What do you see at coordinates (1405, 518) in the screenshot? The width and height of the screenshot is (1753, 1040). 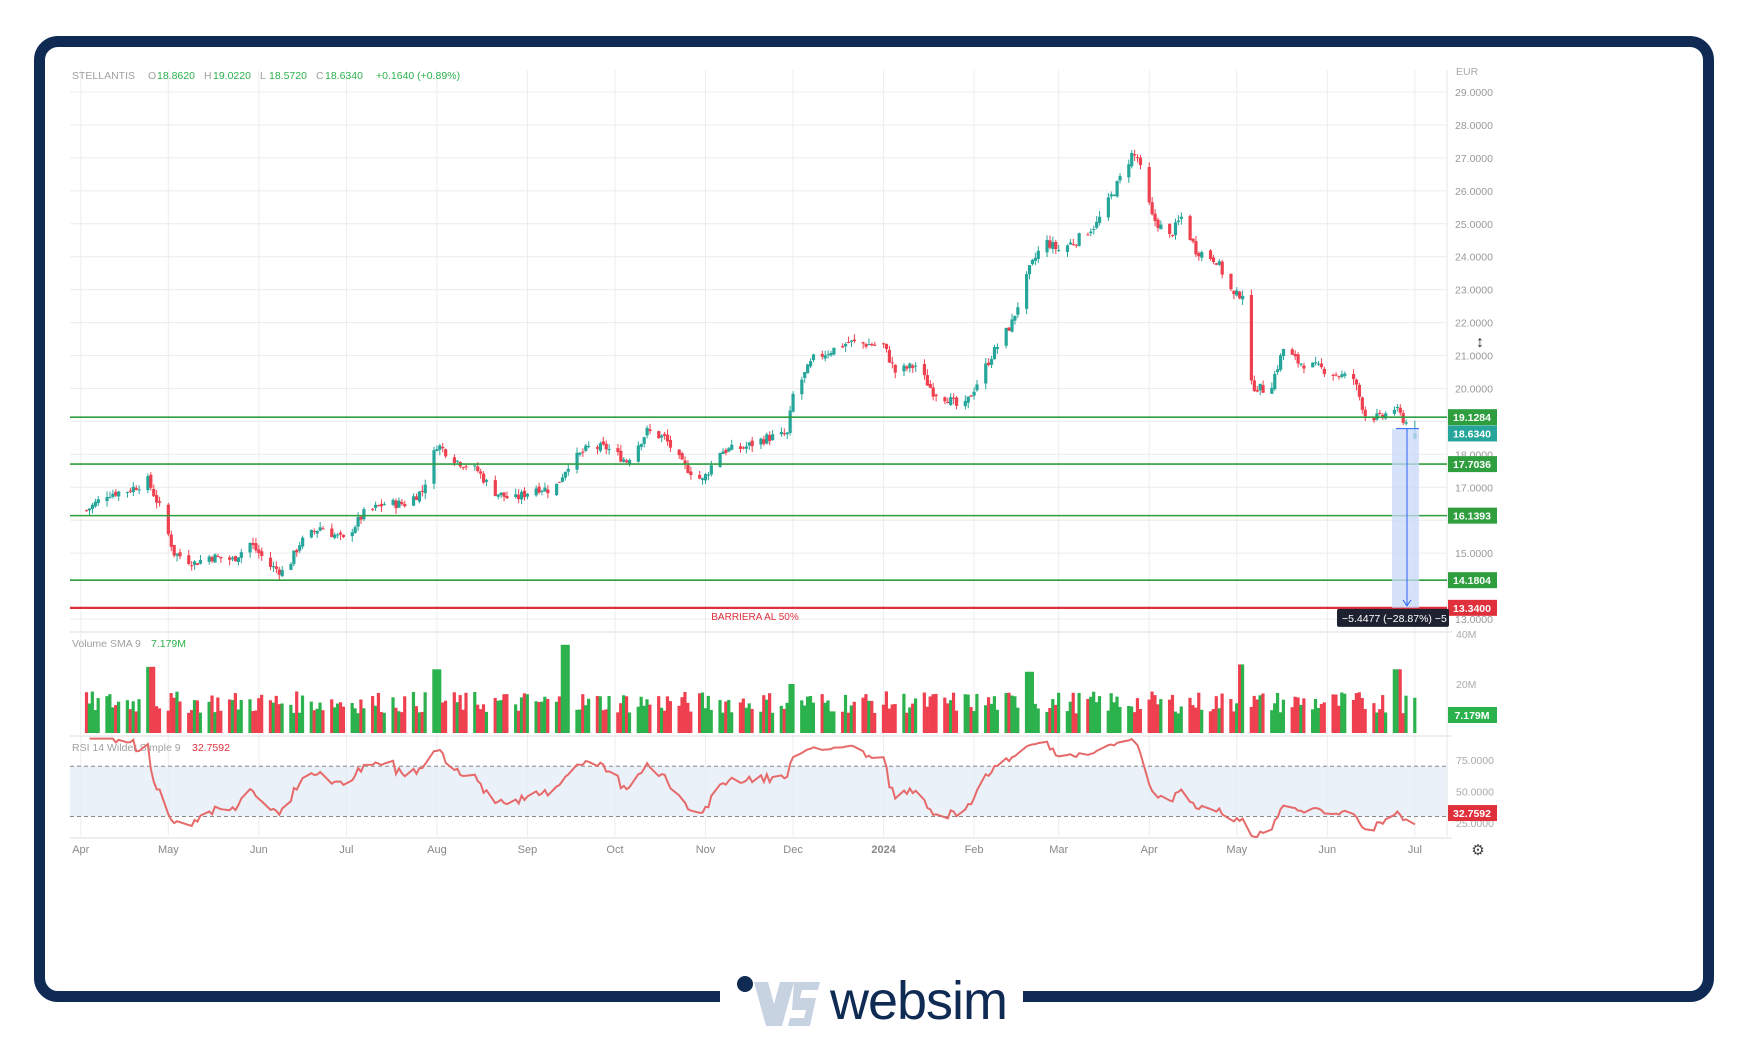 I see `measure-range` at bounding box center [1405, 518].